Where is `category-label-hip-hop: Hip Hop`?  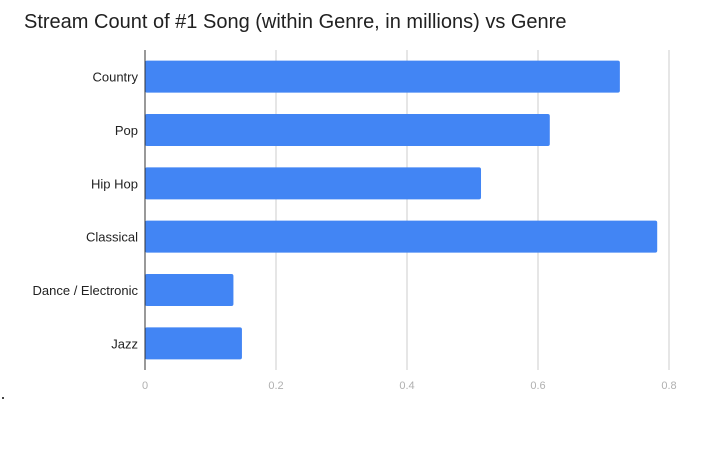 category-label-hip-hop: Hip Hop is located at coordinates (114, 183).